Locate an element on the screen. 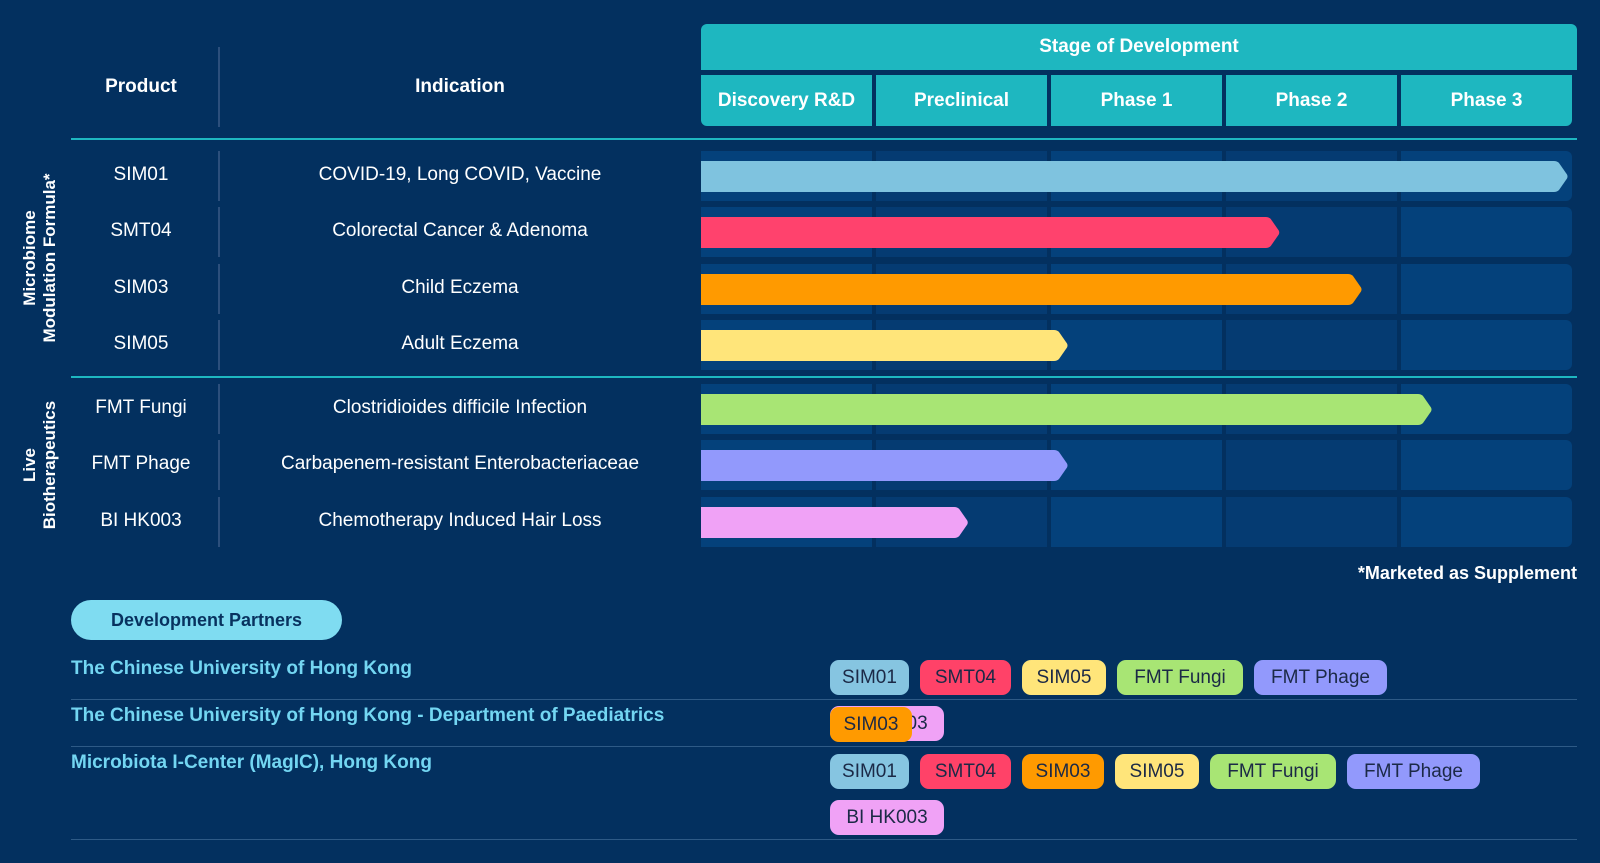  progress-bar-sim03 is located at coordinates (1031, 289).